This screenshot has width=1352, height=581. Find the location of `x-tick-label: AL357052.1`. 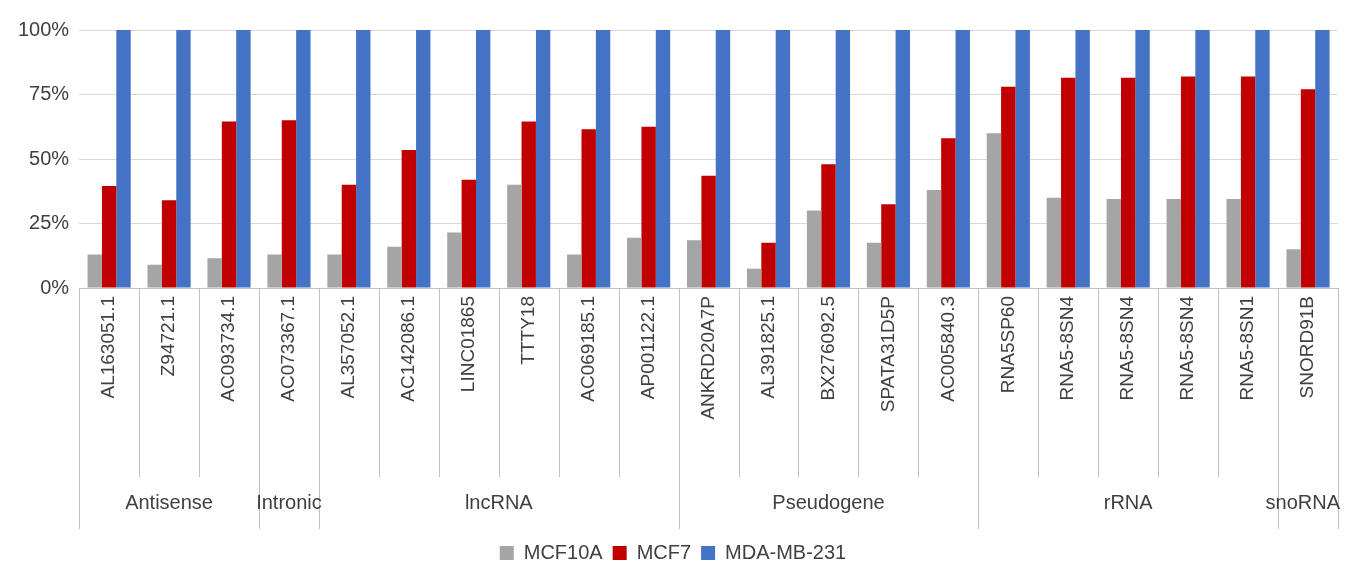

x-tick-label: AL357052.1 is located at coordinates (348, 347).